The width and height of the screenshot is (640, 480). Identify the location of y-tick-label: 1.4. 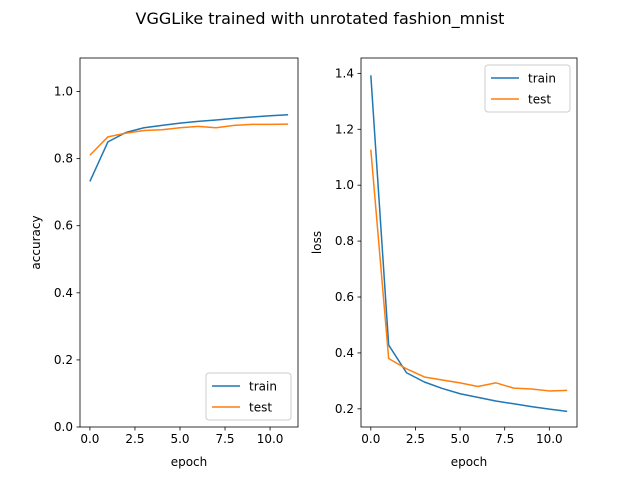
(344, 73).